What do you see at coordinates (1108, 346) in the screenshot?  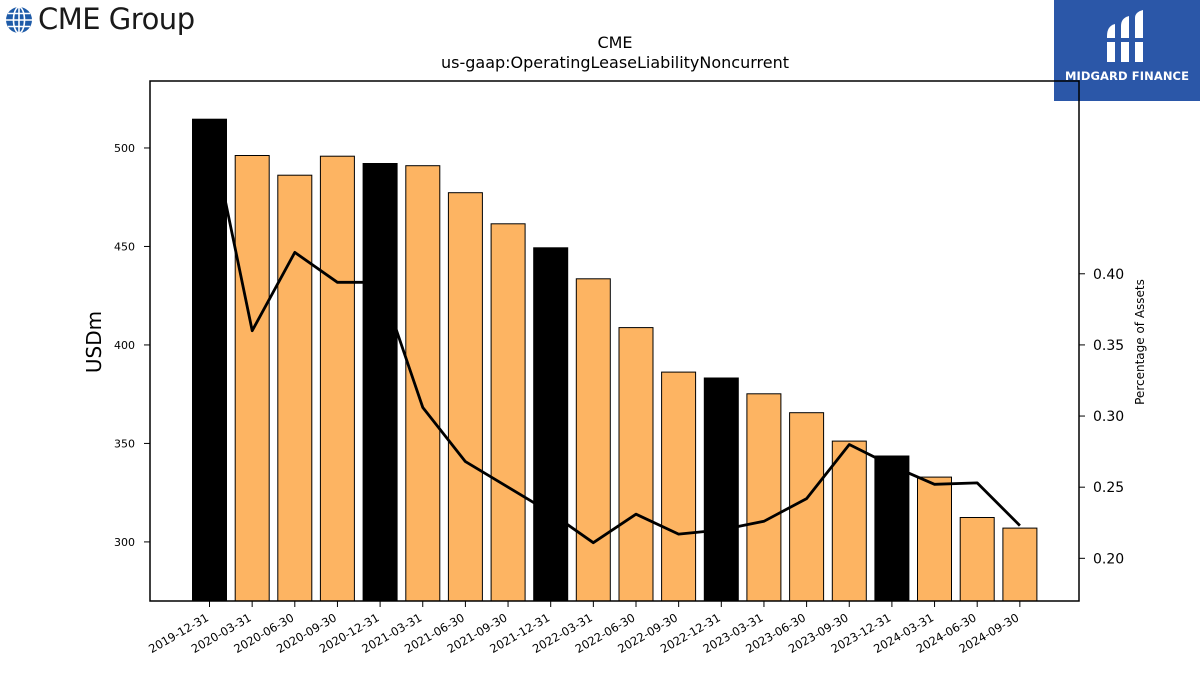 I see `y2-tick-label: 0.35` at bounding box center [1108, 346].